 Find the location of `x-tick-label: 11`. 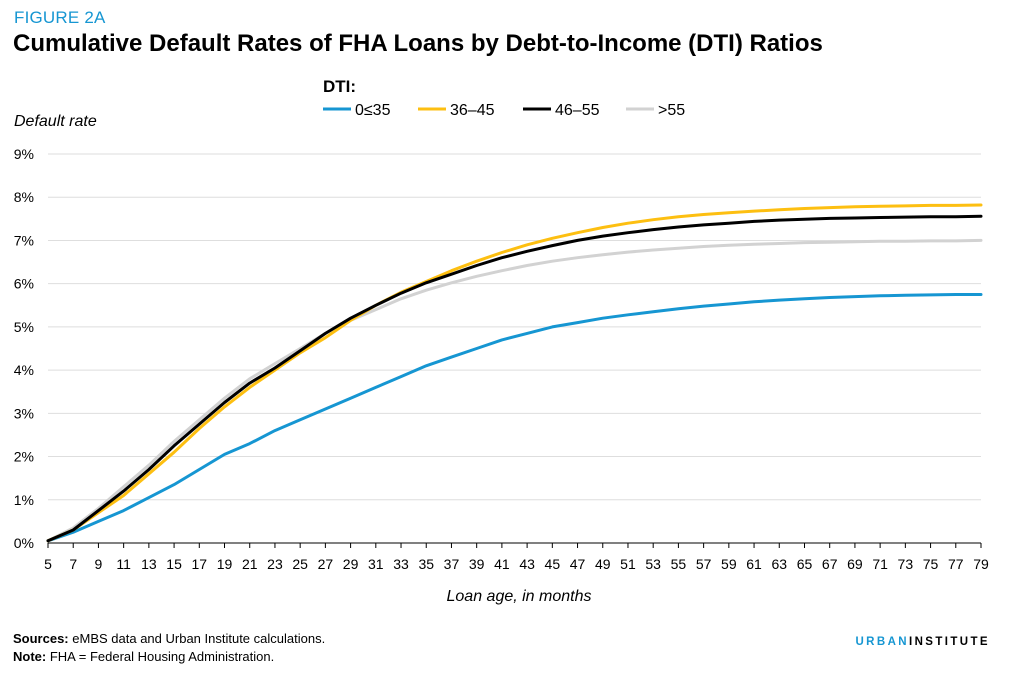

x-tick-label: 11 is located at coordinates (123, 564).